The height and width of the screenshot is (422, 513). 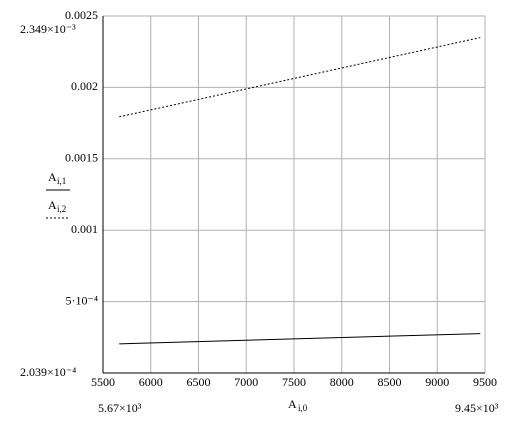 I want to click on y-tick-label: 0.0025, so click(x=81, y=15).